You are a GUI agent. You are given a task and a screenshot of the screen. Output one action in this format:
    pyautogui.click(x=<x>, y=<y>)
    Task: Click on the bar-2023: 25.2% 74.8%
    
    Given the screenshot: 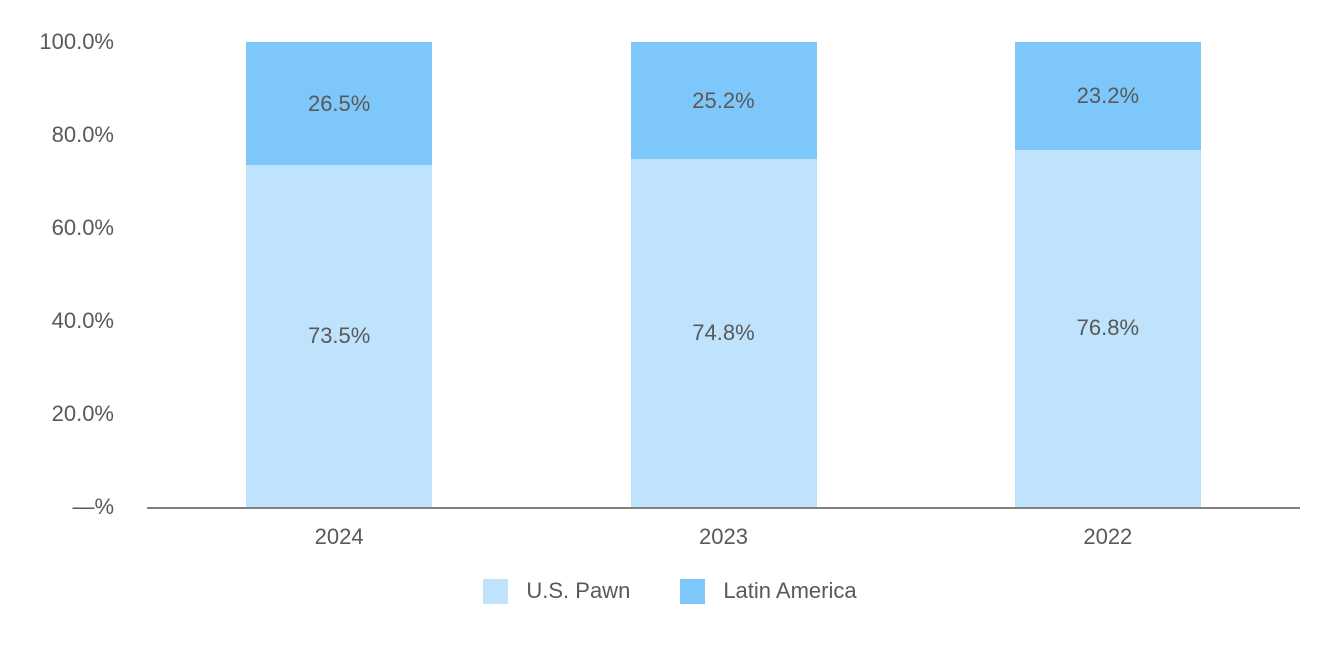 What is the action you would take?
    pyautogui.click(x=723, y=274)
    